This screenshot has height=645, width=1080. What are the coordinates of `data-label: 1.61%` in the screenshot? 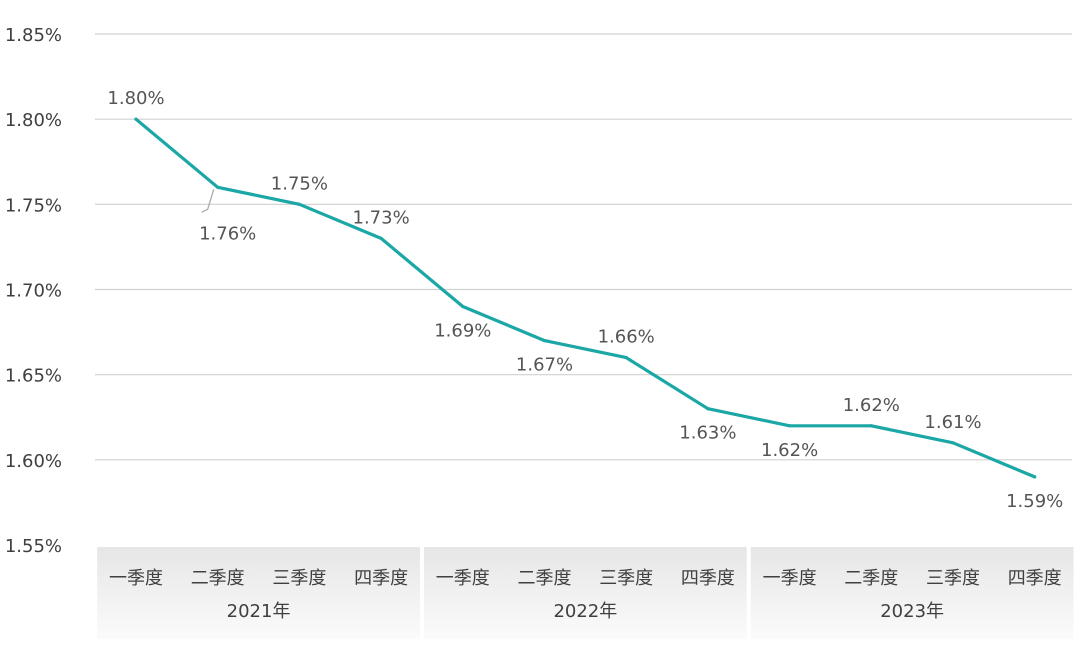 It's located at (952, 422).